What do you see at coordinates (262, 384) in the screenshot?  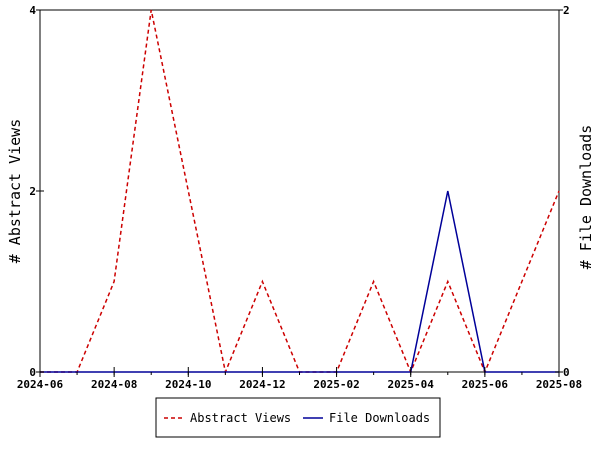 I see `x-tick-label: 2024-12` at bounding box center [262, 384].